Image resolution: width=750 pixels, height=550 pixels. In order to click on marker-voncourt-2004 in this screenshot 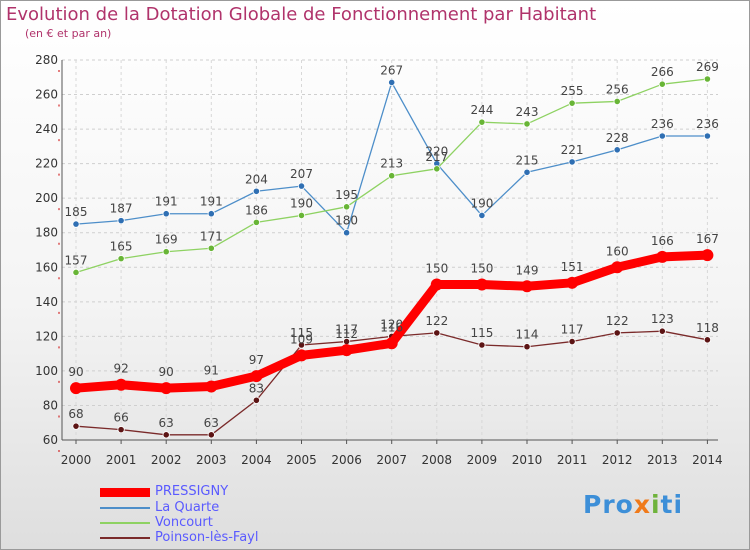, I will do `click(256, 222)`.